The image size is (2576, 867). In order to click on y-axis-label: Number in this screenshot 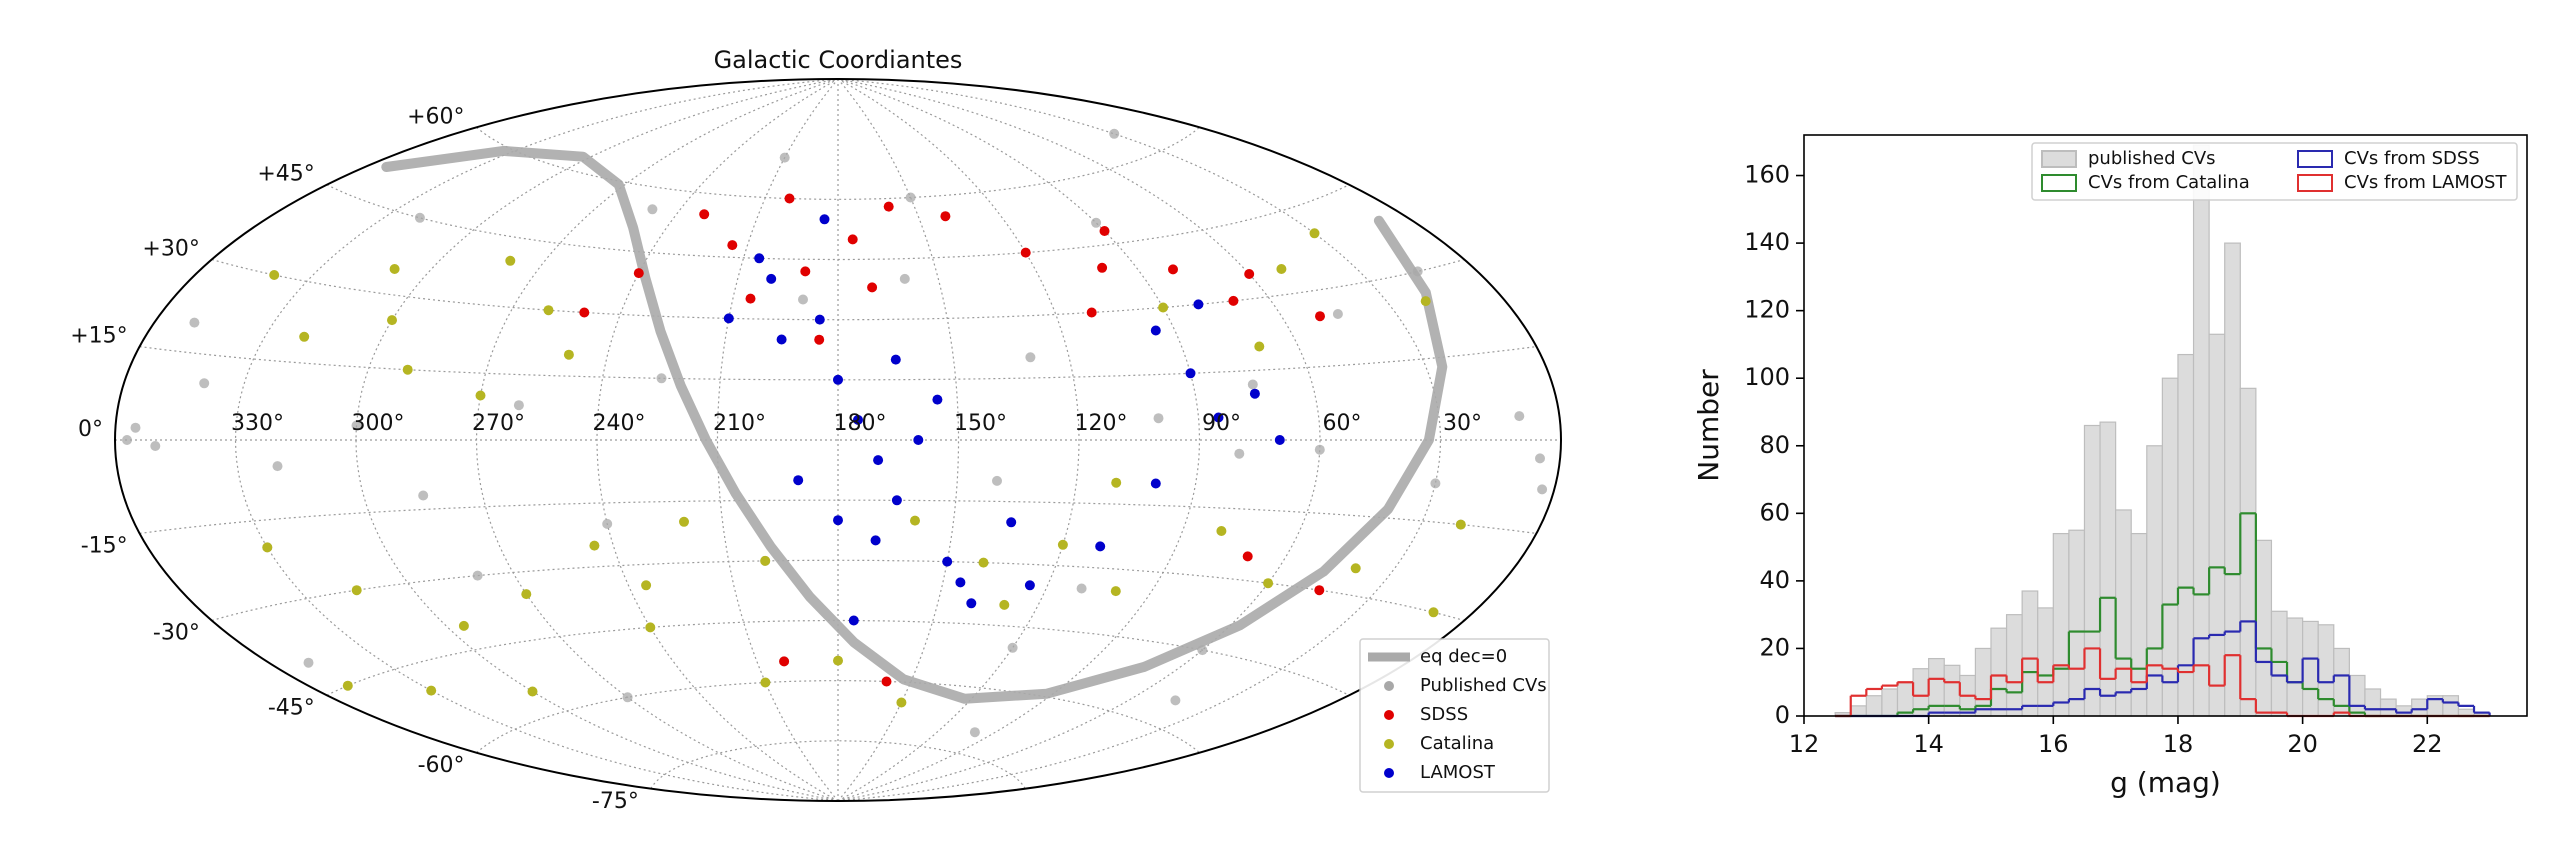, I will do `click(1708, 425)`.